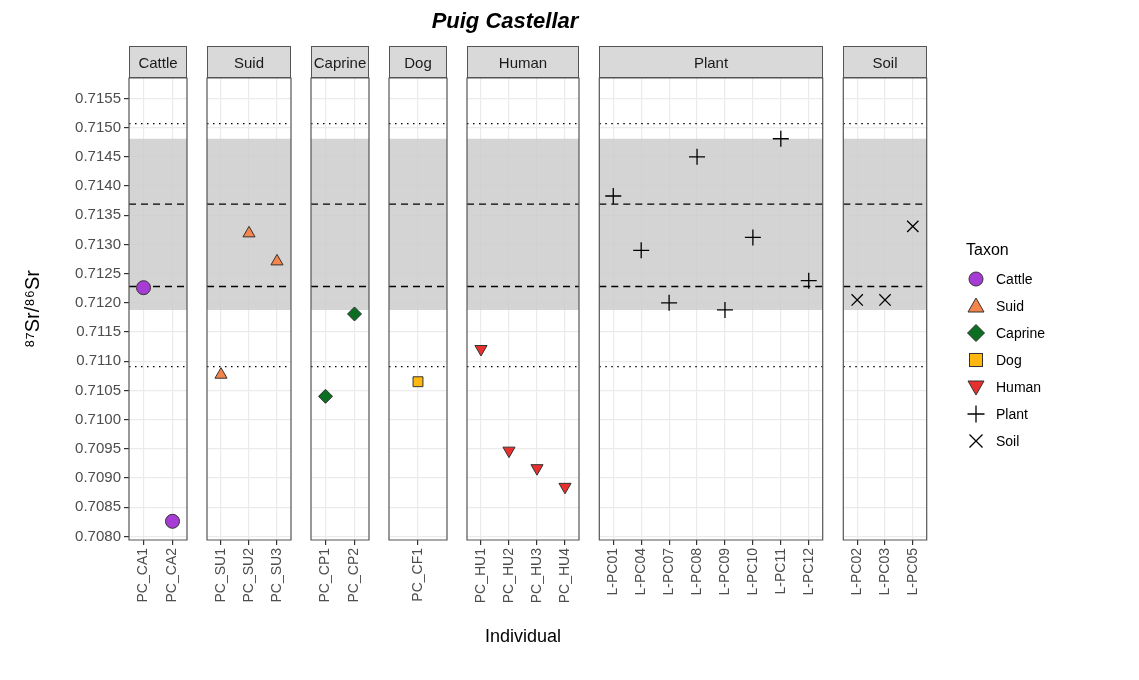 The height and width of the screenshot is (680, 1139). What do you see at coordinates (523, 62) in the screenshot?
I see `chart-title: Human` at bounding box center [523, 62].